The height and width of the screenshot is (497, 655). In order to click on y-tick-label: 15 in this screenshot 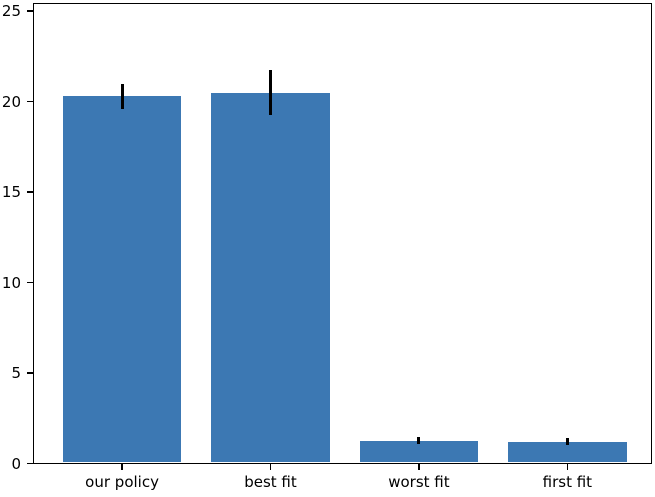, I will do `click(11, 192)`.